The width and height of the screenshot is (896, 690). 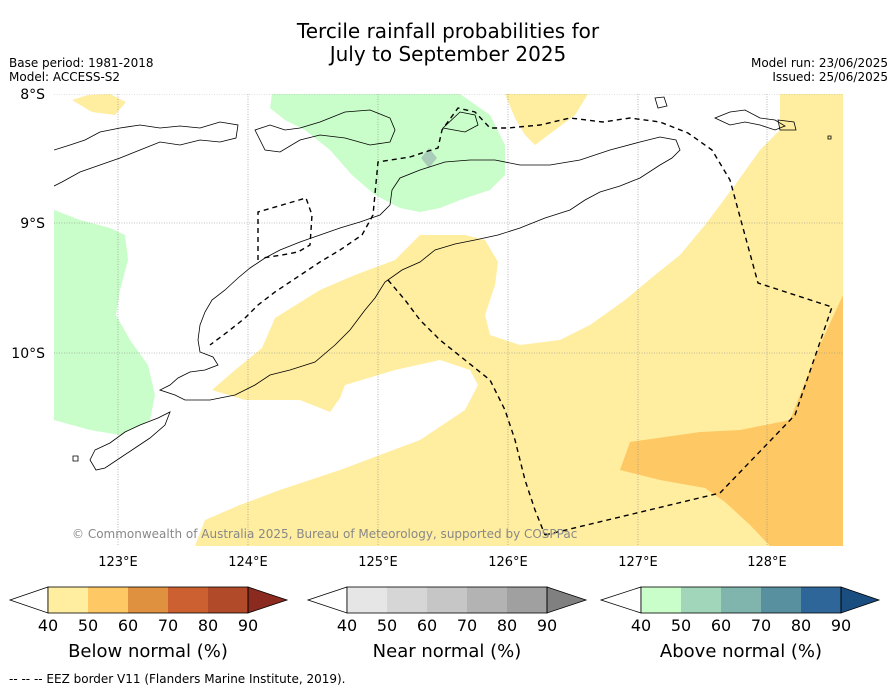 I want to click on colorbar-1: 40 50 60 70 80 90 Below normal (%), so click(x=148, y=624).